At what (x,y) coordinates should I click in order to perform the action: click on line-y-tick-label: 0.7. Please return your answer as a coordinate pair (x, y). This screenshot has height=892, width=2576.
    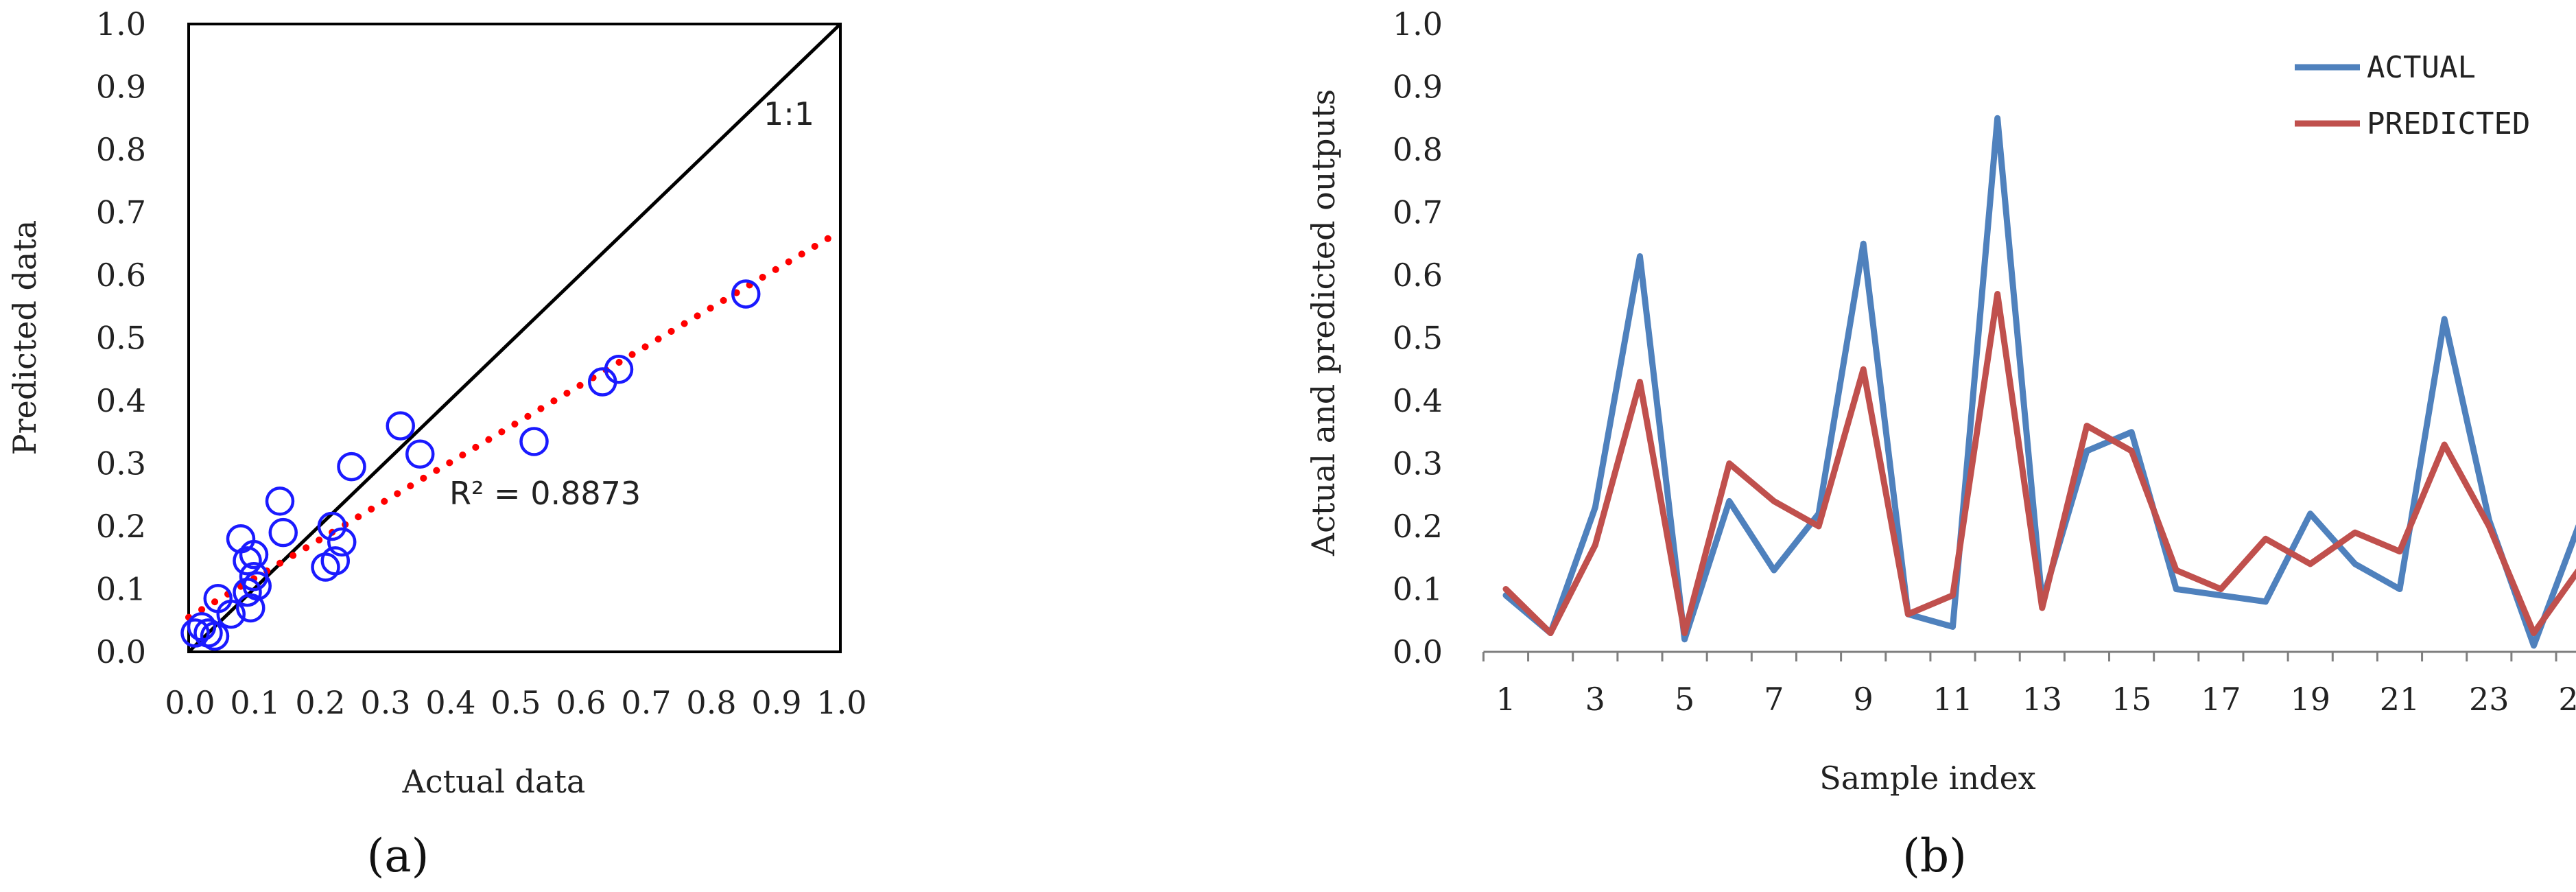
    Looking at the image, I should click on (1418, 212).